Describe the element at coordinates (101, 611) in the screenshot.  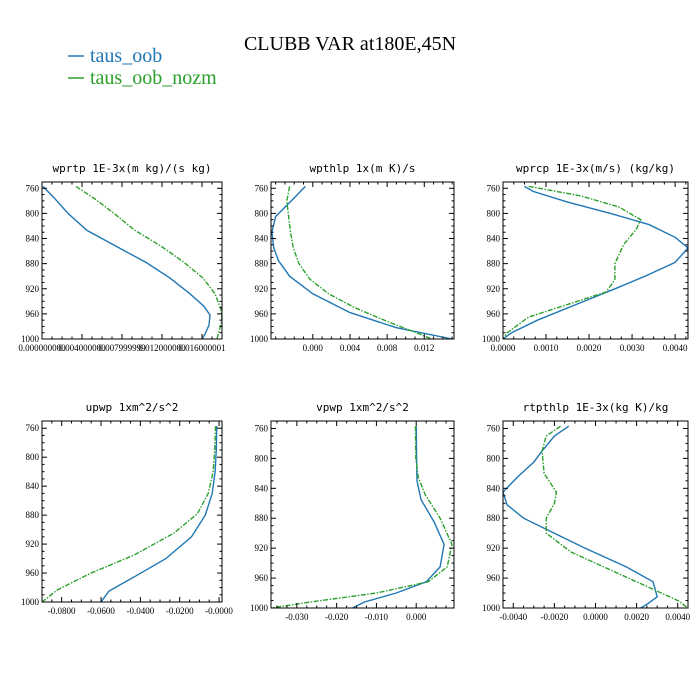
I see `x-tick-label: -0.0600` at that location.